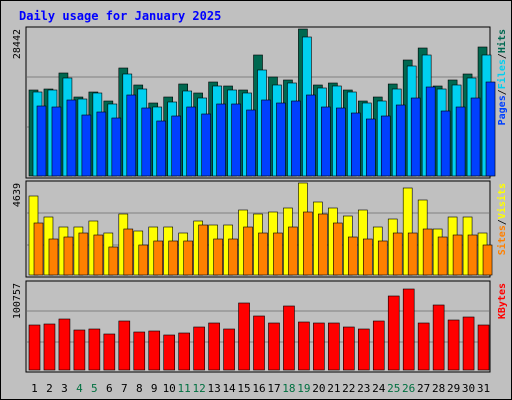 The width and height of the screenshot is (512, 400). I want to click on x-tick-label-11: 11, so click(184, 388).